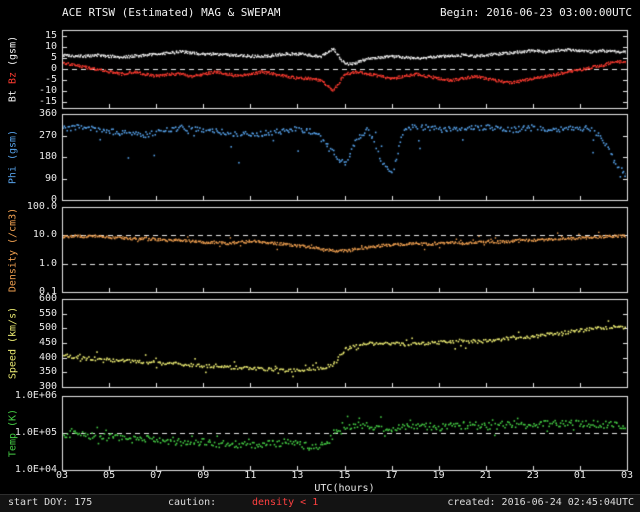 The width and height of the screenshot is (640, 512). Describe the element at coordinates (535, 12) in the screenshot. I see `begin-timestamp: Begin: 2016-06-23 03:00:00UTC` at that location.